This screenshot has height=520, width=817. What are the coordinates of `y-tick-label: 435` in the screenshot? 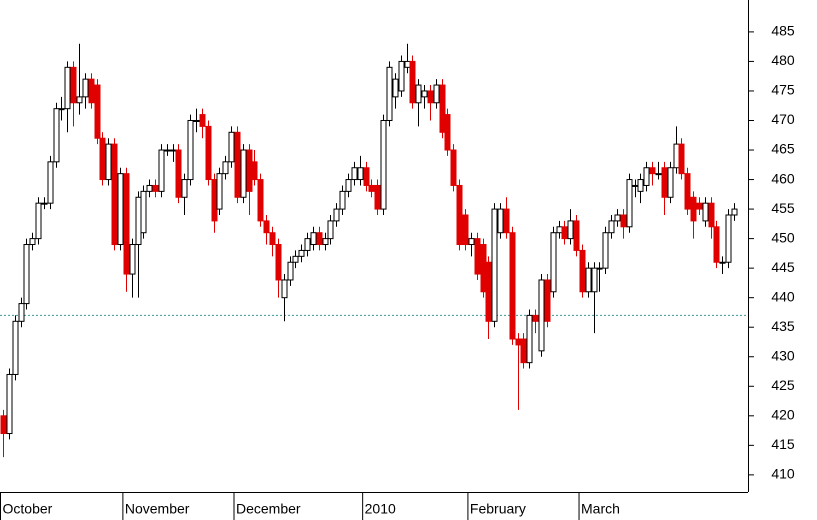 It's located at (783, 326).